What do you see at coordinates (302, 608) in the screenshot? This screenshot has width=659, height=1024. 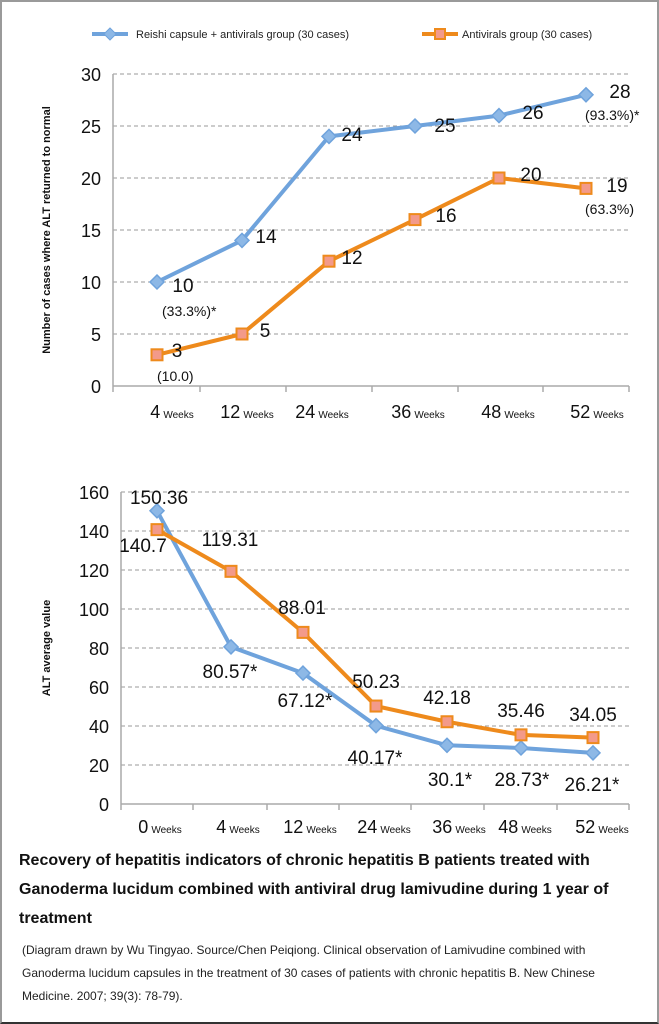 I see `data-label: 88.01` at bounding box center [302, 608].